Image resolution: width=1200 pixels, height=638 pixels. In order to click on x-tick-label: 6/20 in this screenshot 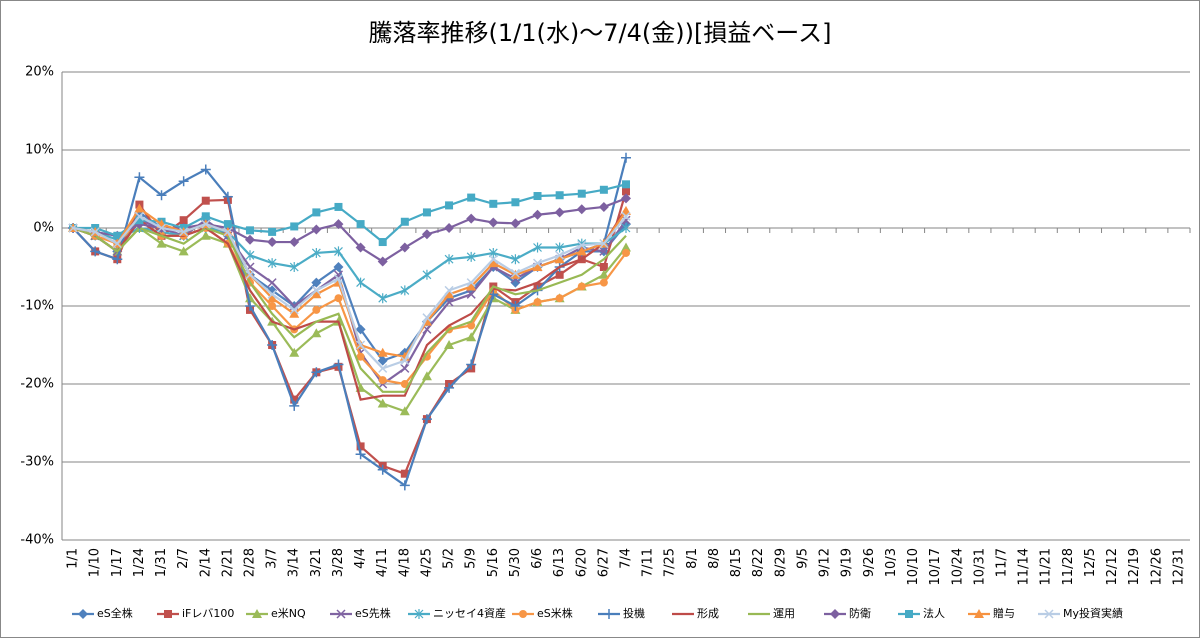, I will do `click(581, 562)`.